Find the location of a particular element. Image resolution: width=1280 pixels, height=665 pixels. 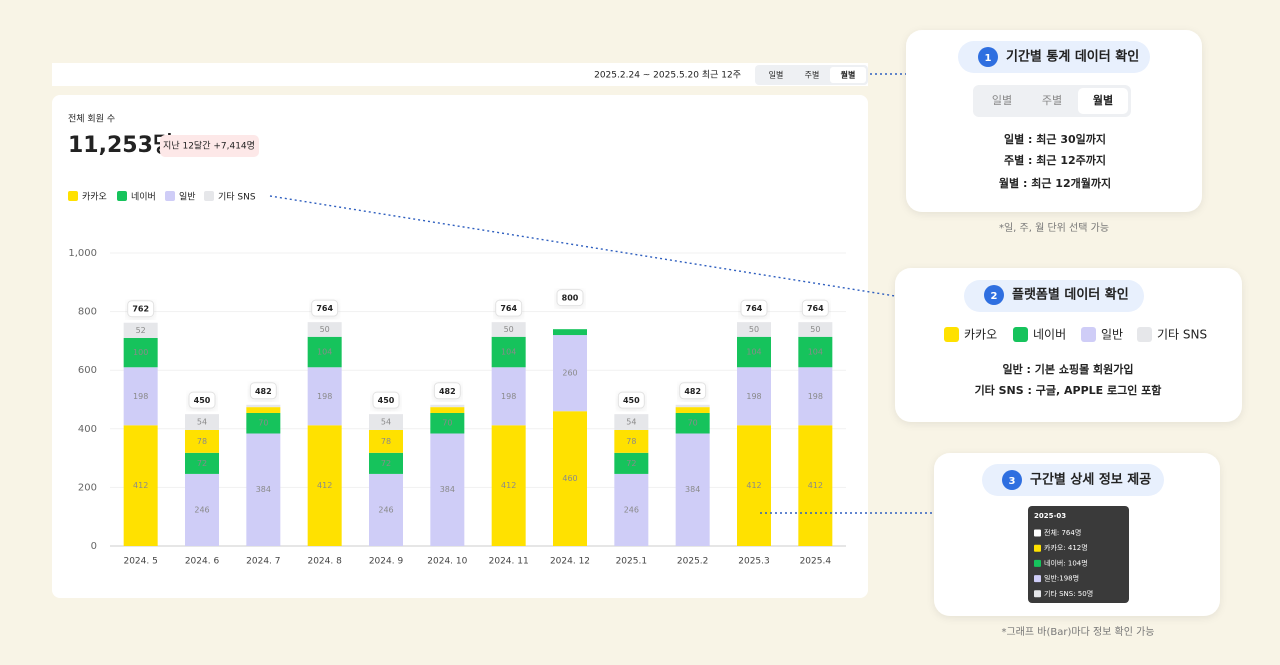

x-tick-label: 2024. 10 is located at coordinates (447, 562).